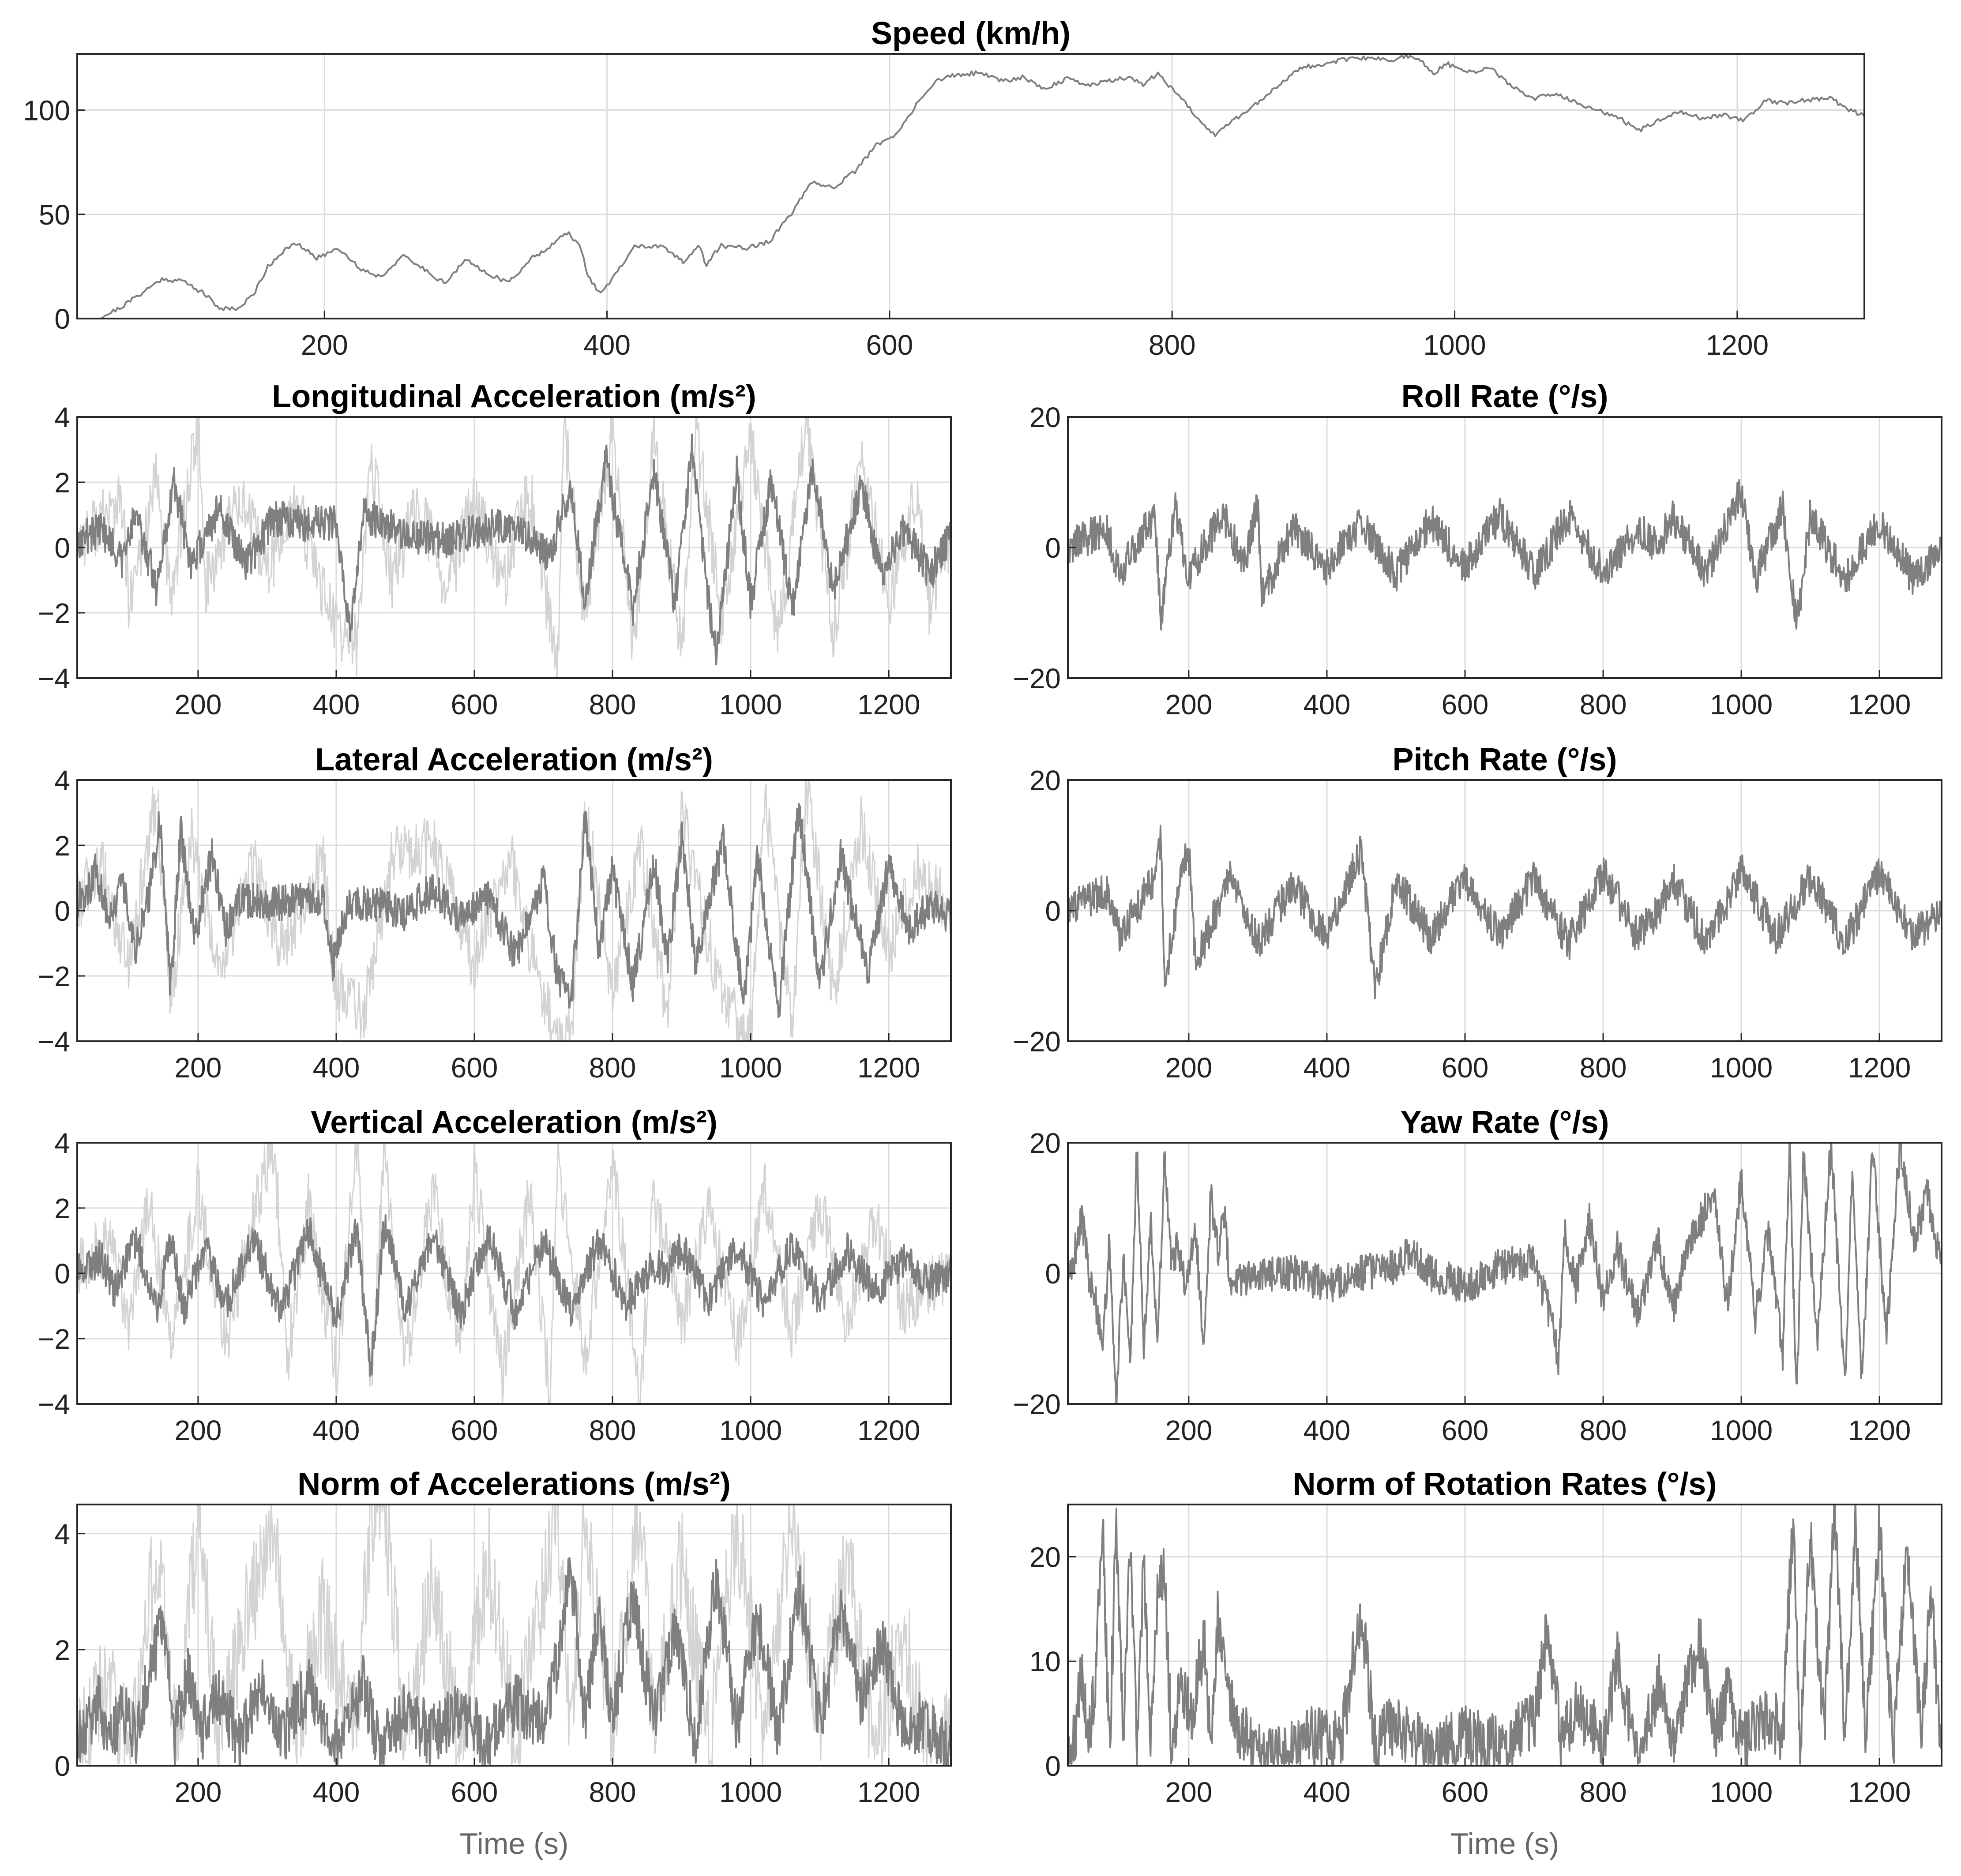  I want to click on longitudinal-acceleration-x-tick-label: 200, so click(198, 704).